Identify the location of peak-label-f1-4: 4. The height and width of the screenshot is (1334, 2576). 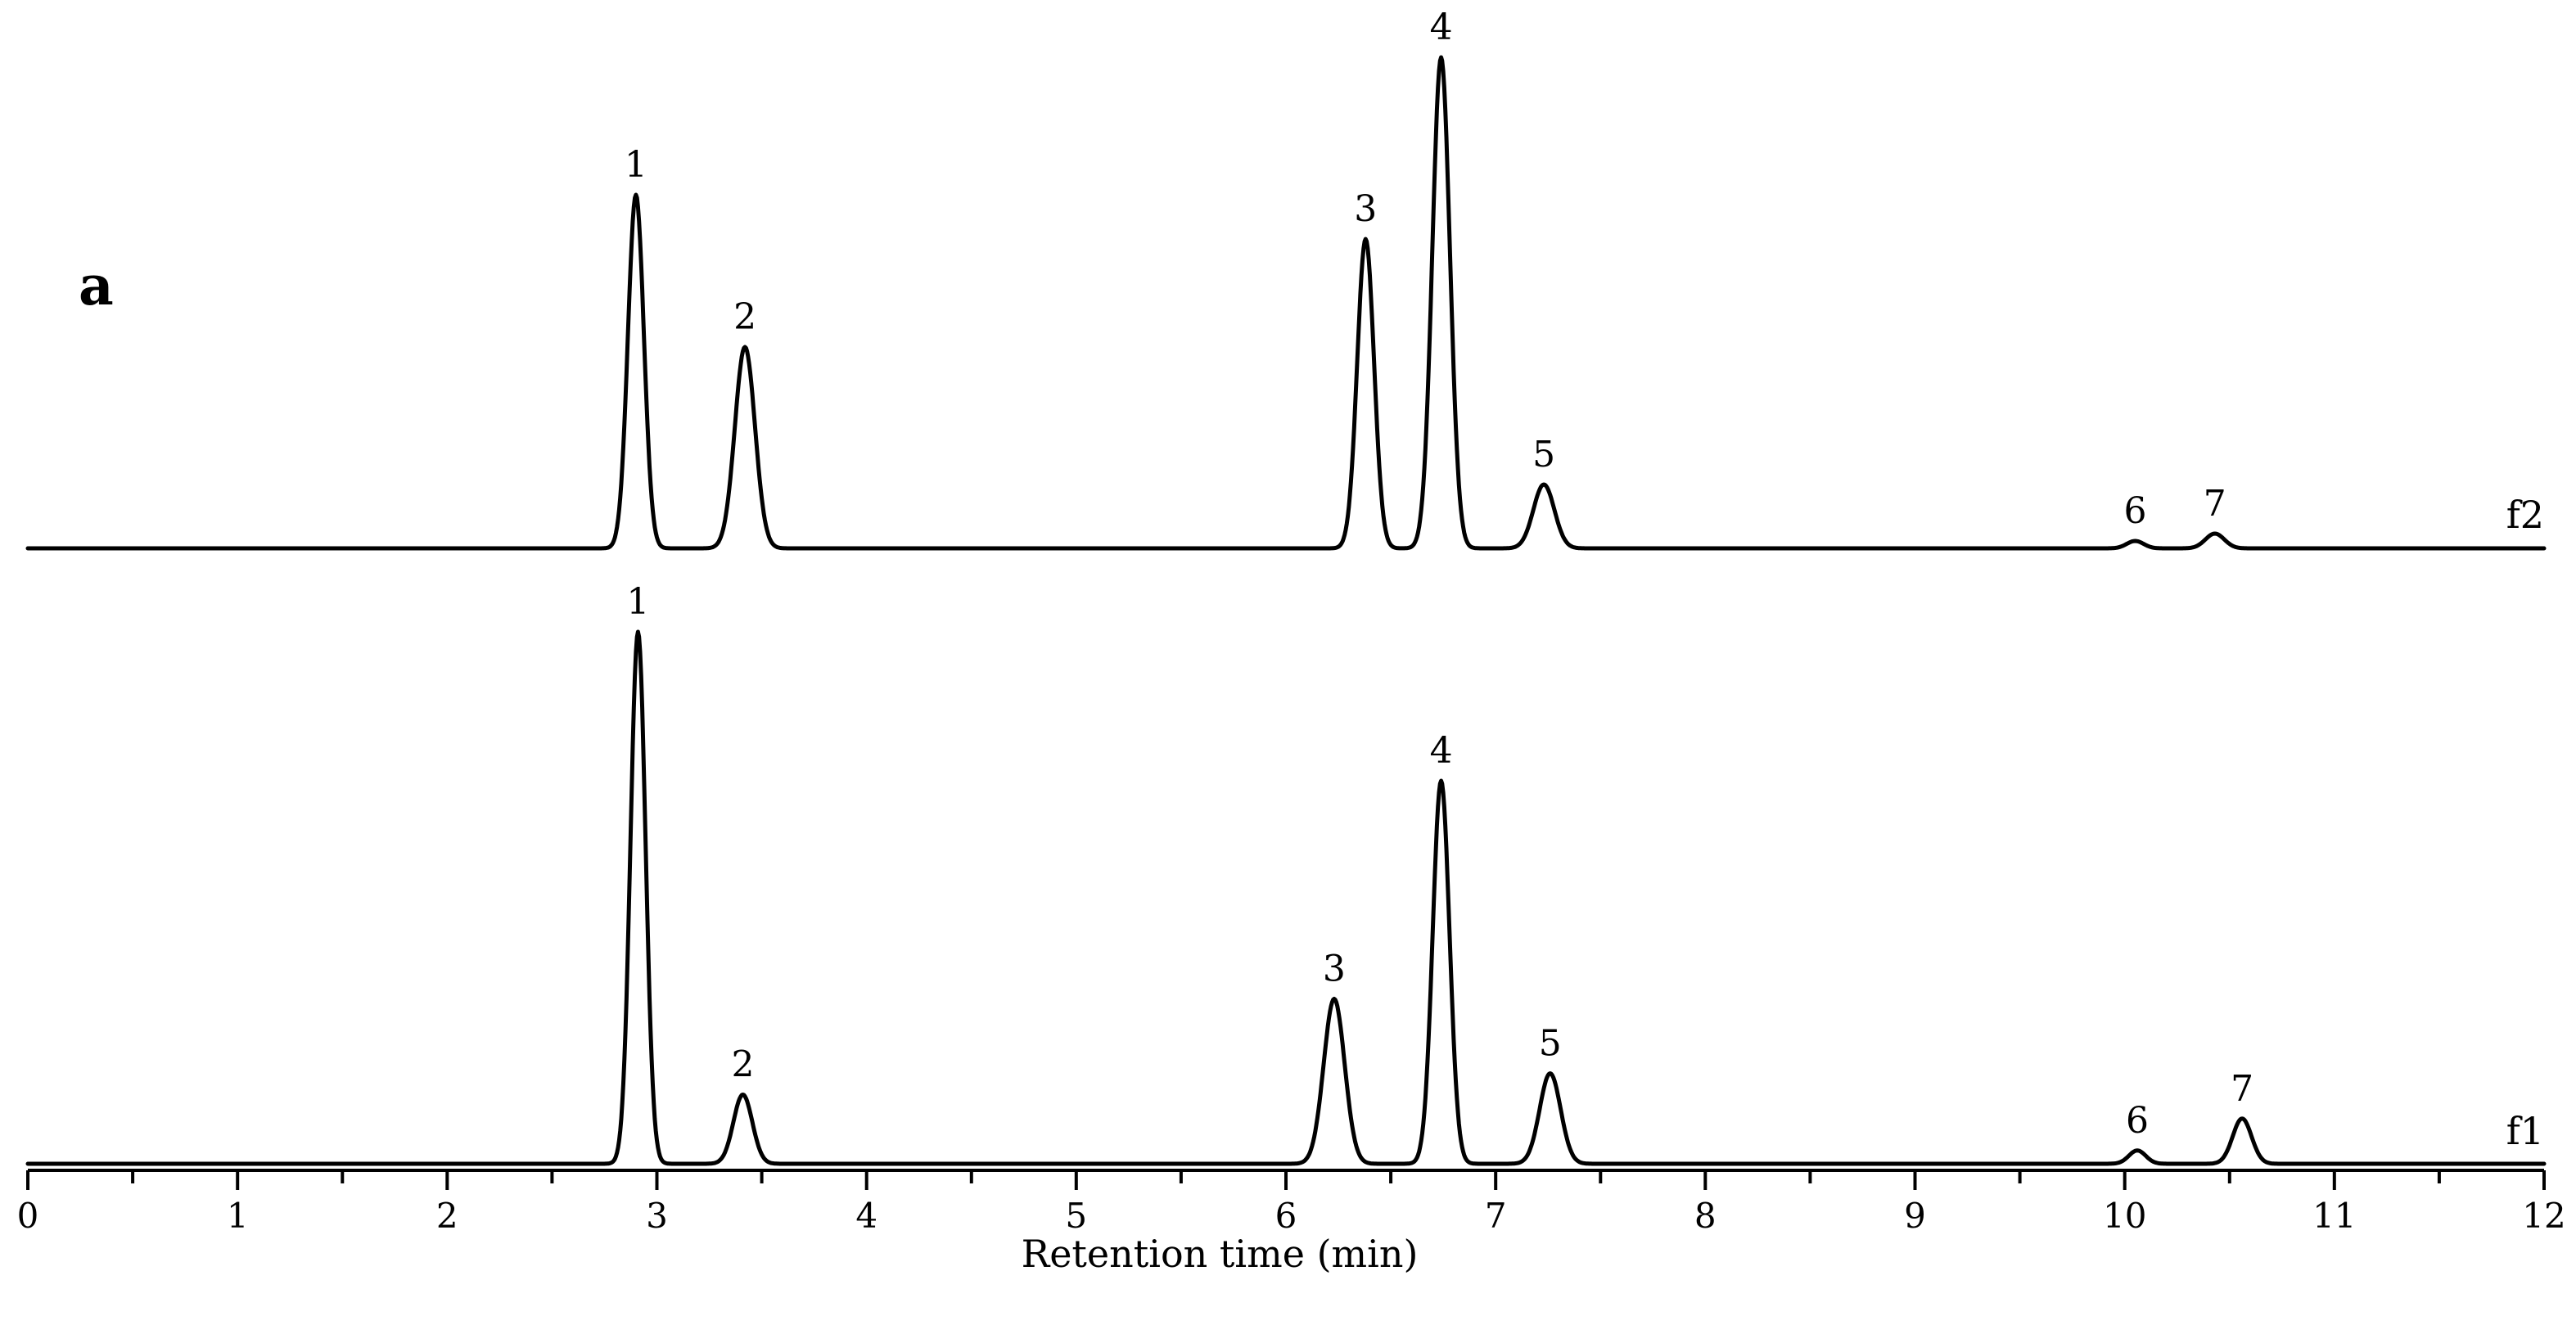
(1441, 751).